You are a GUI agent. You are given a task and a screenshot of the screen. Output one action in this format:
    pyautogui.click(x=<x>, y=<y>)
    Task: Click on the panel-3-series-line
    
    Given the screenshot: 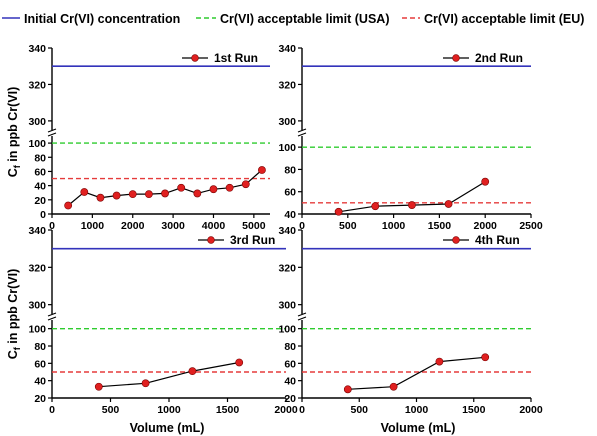 What is the action you would take?
    pyautogui.click(x=169, y=374)
    